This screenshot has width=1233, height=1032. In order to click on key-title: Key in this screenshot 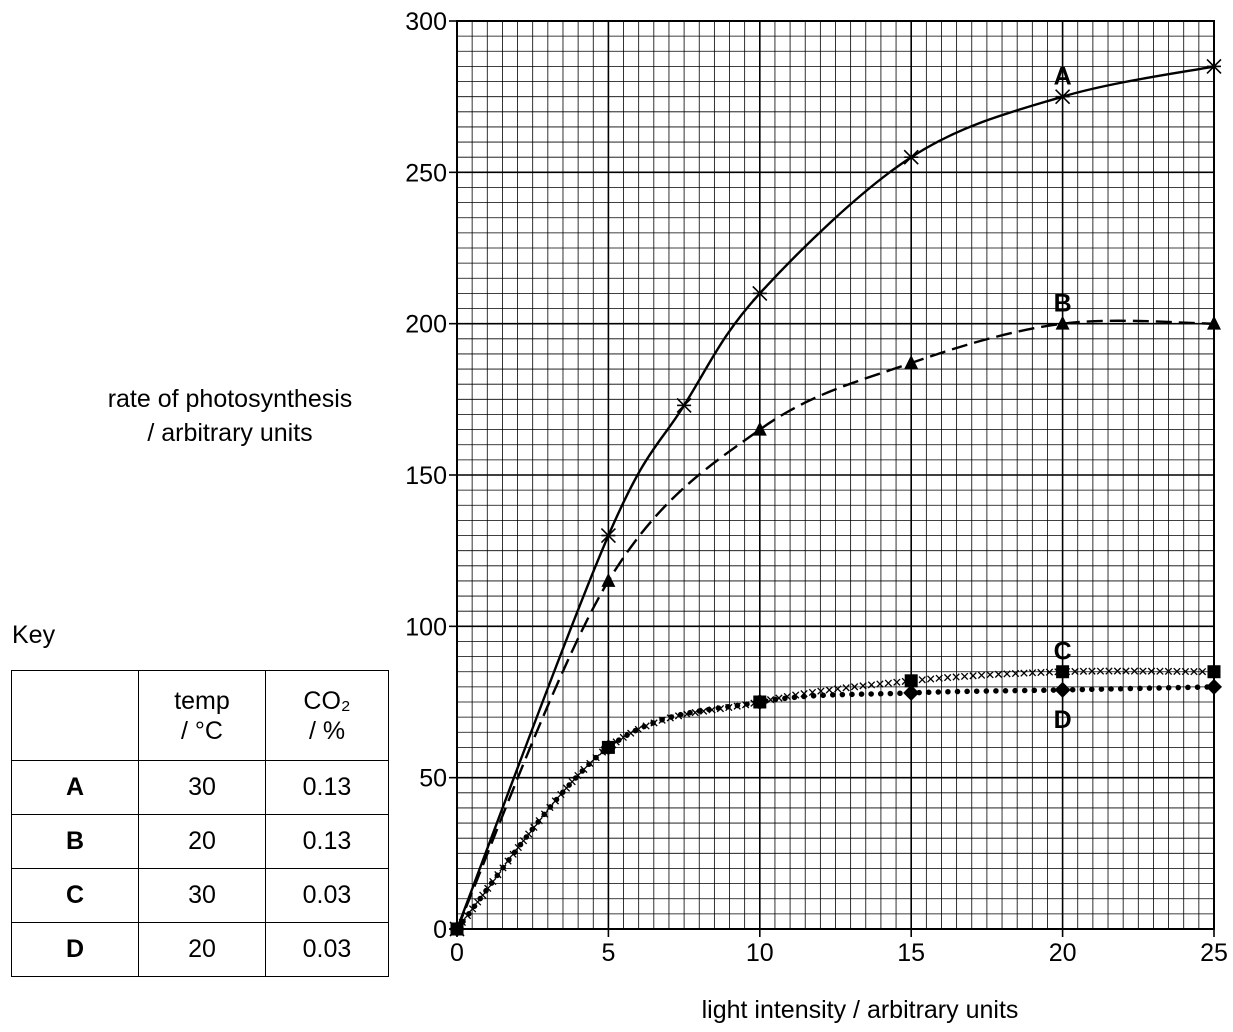, I will do `click(34, 635)`.